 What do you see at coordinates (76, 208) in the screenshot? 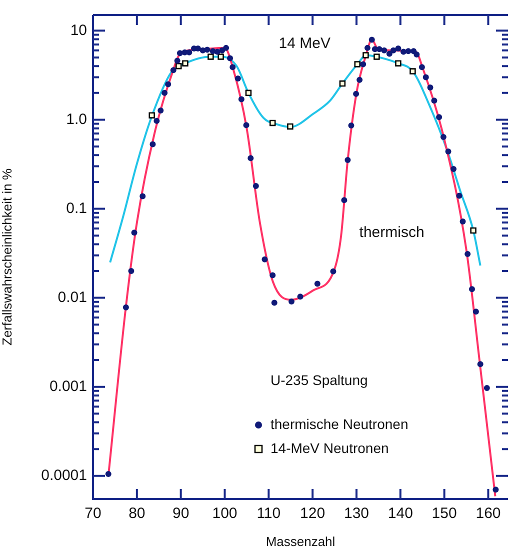
I see `y-tick-label: 0.1` at bounding box center [76, 208].